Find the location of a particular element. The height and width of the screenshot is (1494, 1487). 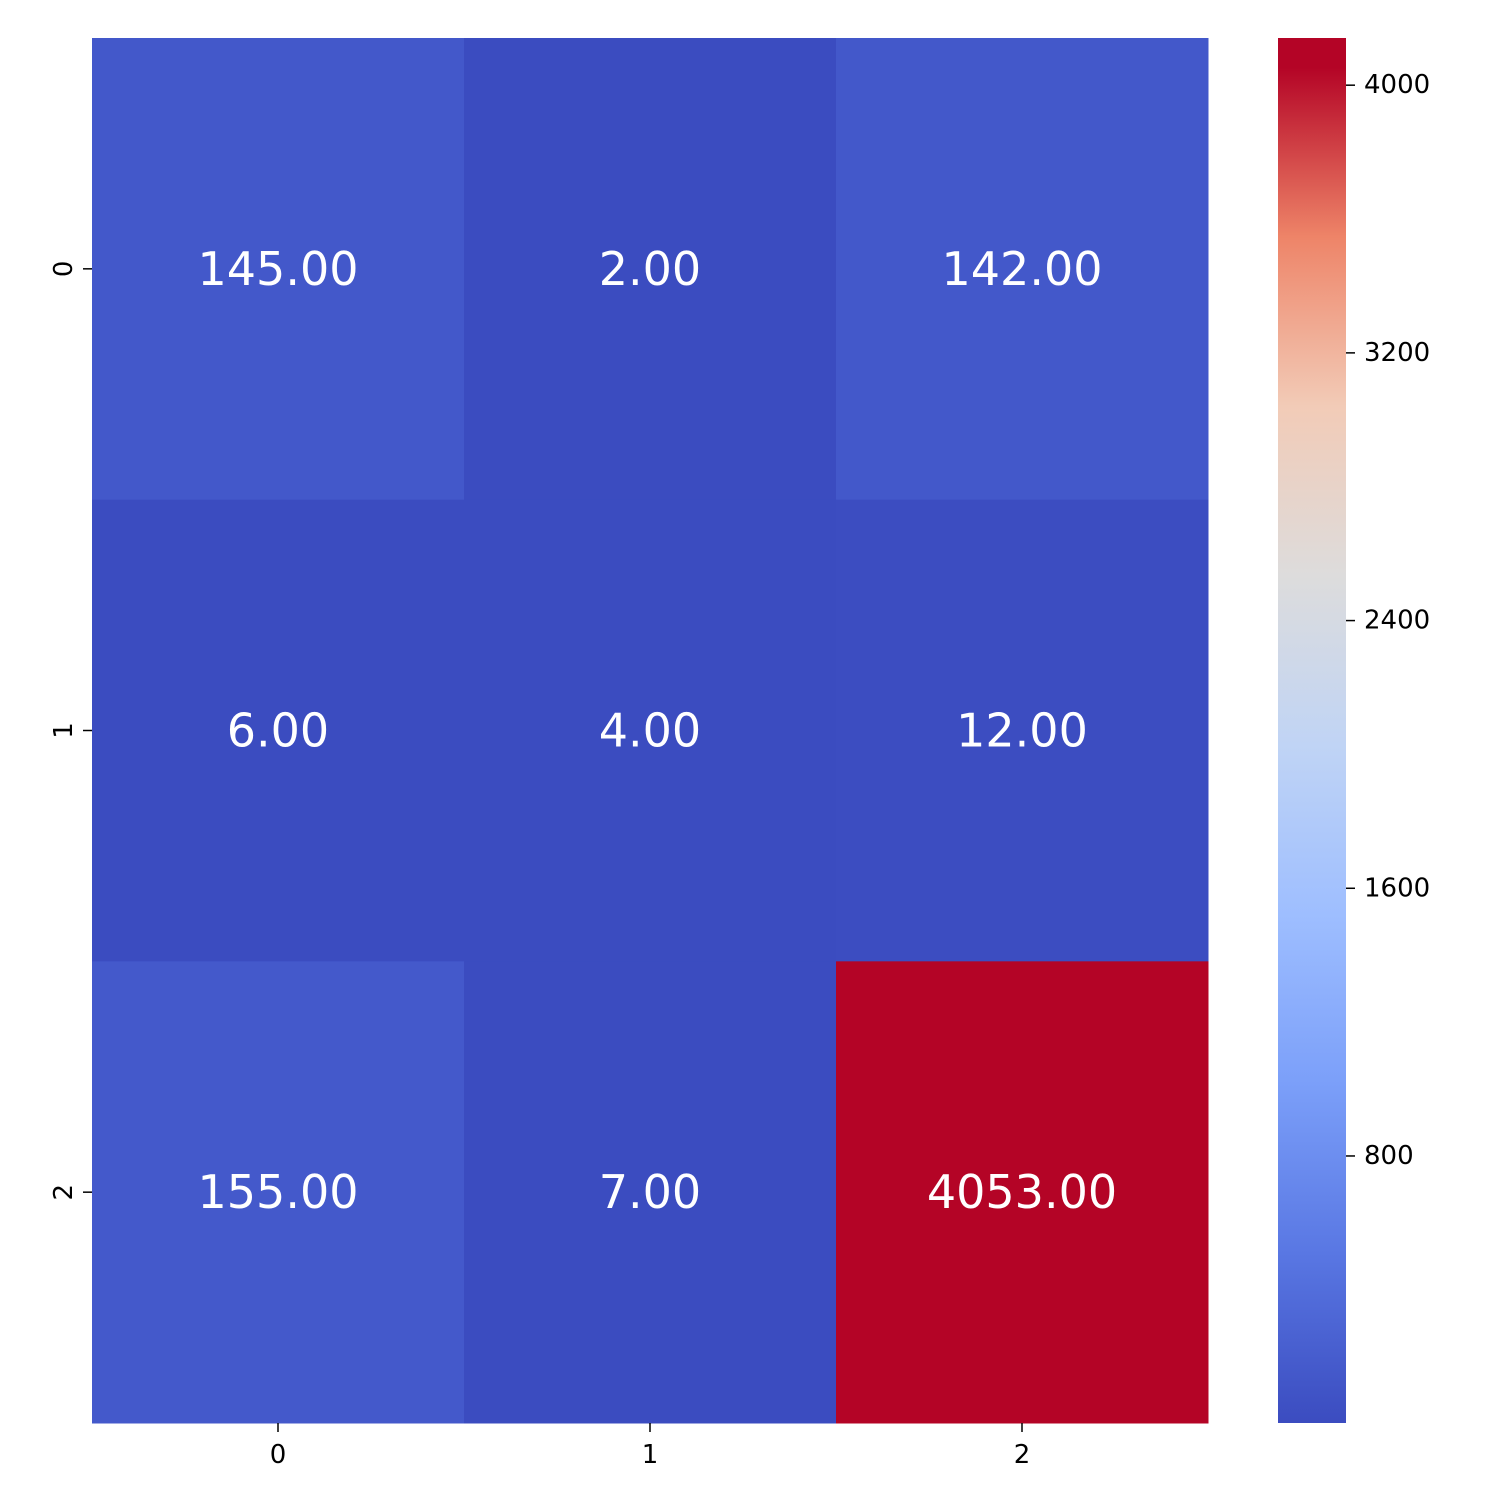

colorbar-tick-label-4: 4000 is located at coordinates (1397, 85).